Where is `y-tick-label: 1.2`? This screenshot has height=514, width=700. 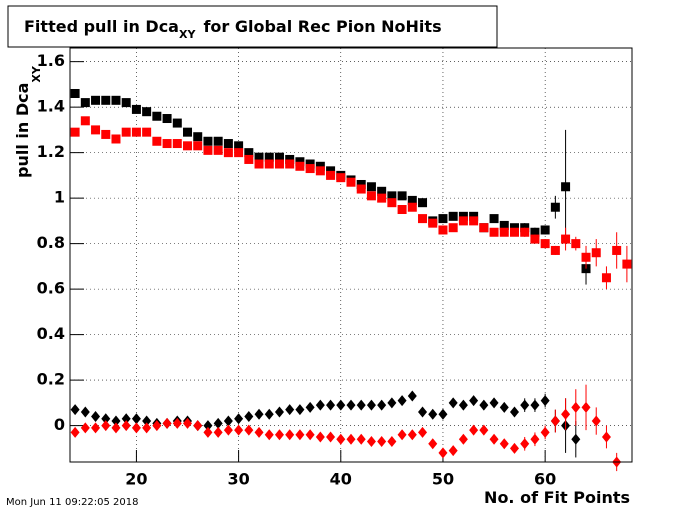 y-tick-label: 1.2 is located at coordinates (51, 151).